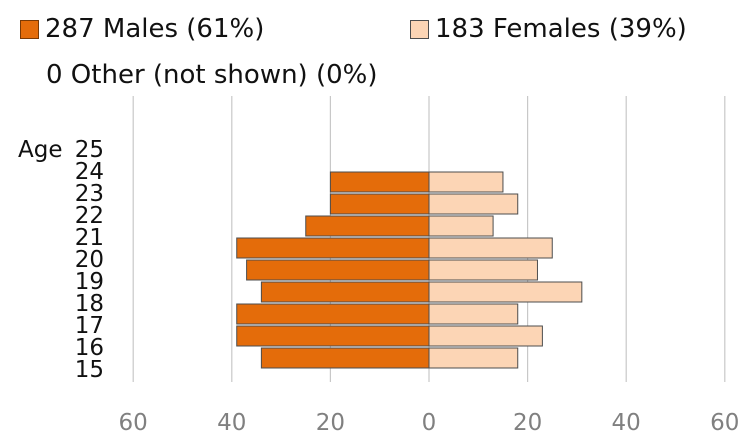 Image resolution: width=742 pixels, height=444 pixels. I want to click on age-tick-label-23: 23, so click(89, 194).